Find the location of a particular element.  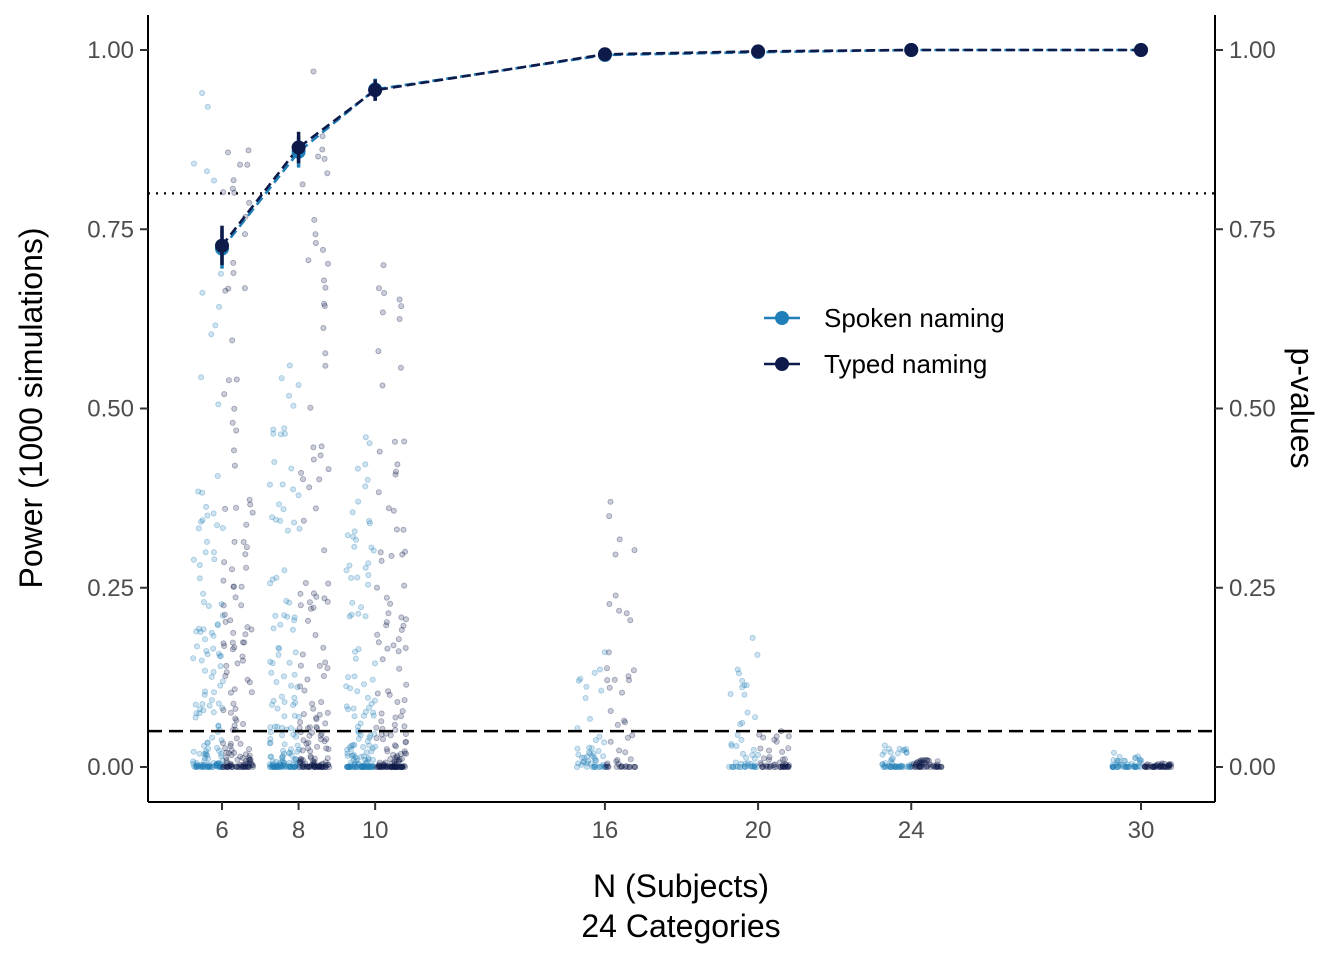

y-tick-label-right: 0.25 is located at coordinates (1252, 588).